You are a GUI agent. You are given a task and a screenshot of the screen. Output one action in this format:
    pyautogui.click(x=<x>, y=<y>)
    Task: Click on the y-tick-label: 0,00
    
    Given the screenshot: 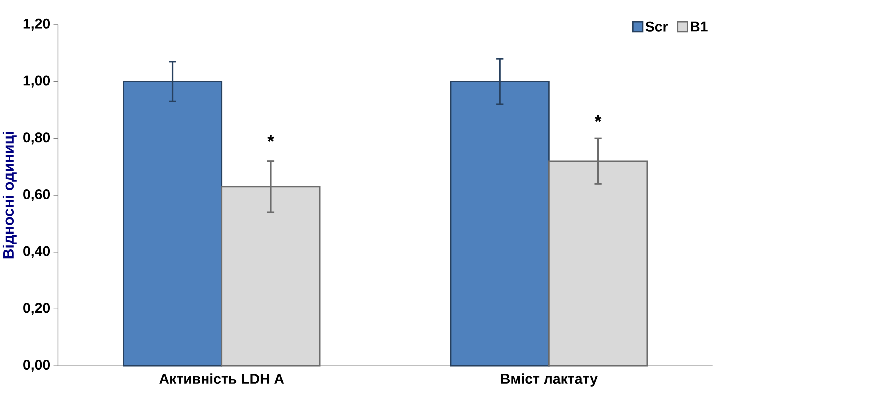 What is the action you would take?
    pyautogui.click(x=37, y=366)
    